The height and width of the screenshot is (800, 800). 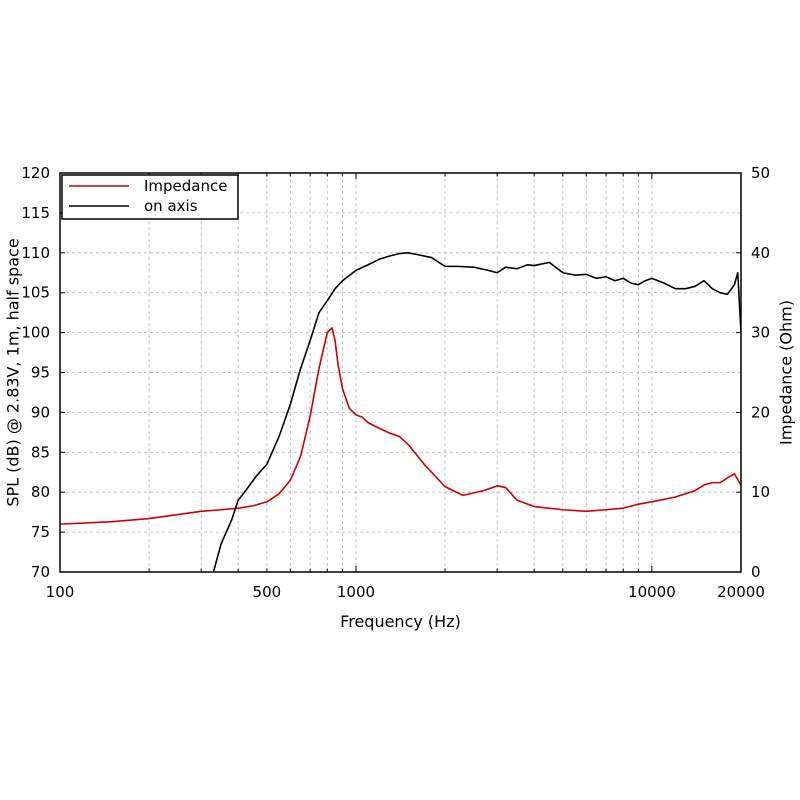 What do you see at coordinates (760, 253) in the screenshot?
I see `y2-tick-label: 40` at bounding box center [760, 253].